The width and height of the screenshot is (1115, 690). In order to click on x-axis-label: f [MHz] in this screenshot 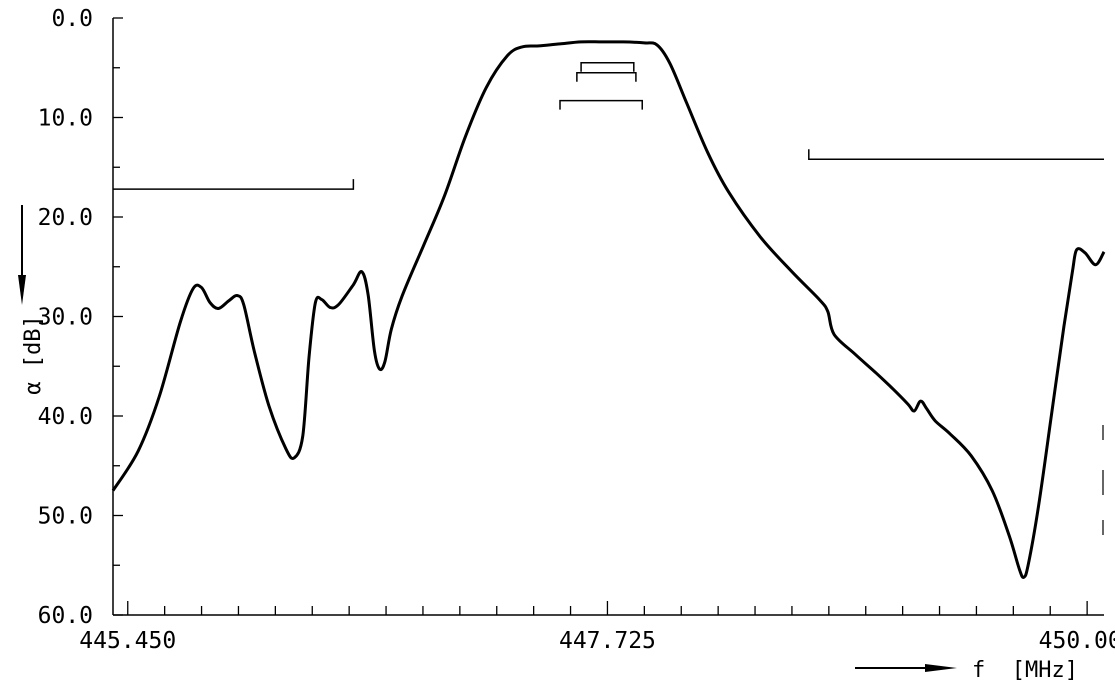, I will do `click(1025, 670)`.